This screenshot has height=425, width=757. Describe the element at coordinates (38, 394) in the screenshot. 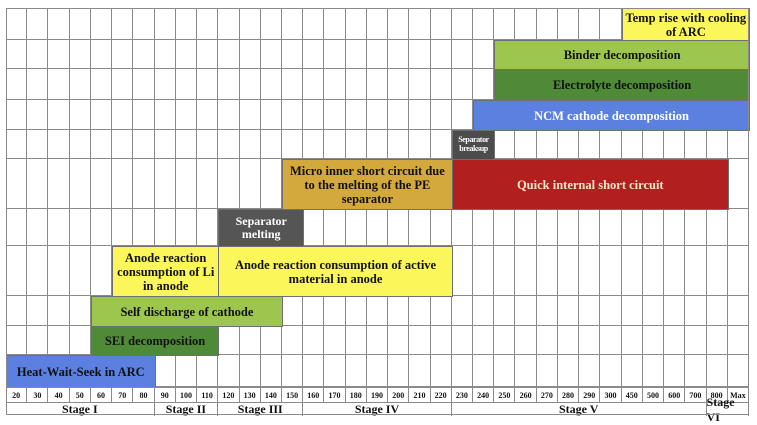

I see `axis-tick-label: 30` at that location.